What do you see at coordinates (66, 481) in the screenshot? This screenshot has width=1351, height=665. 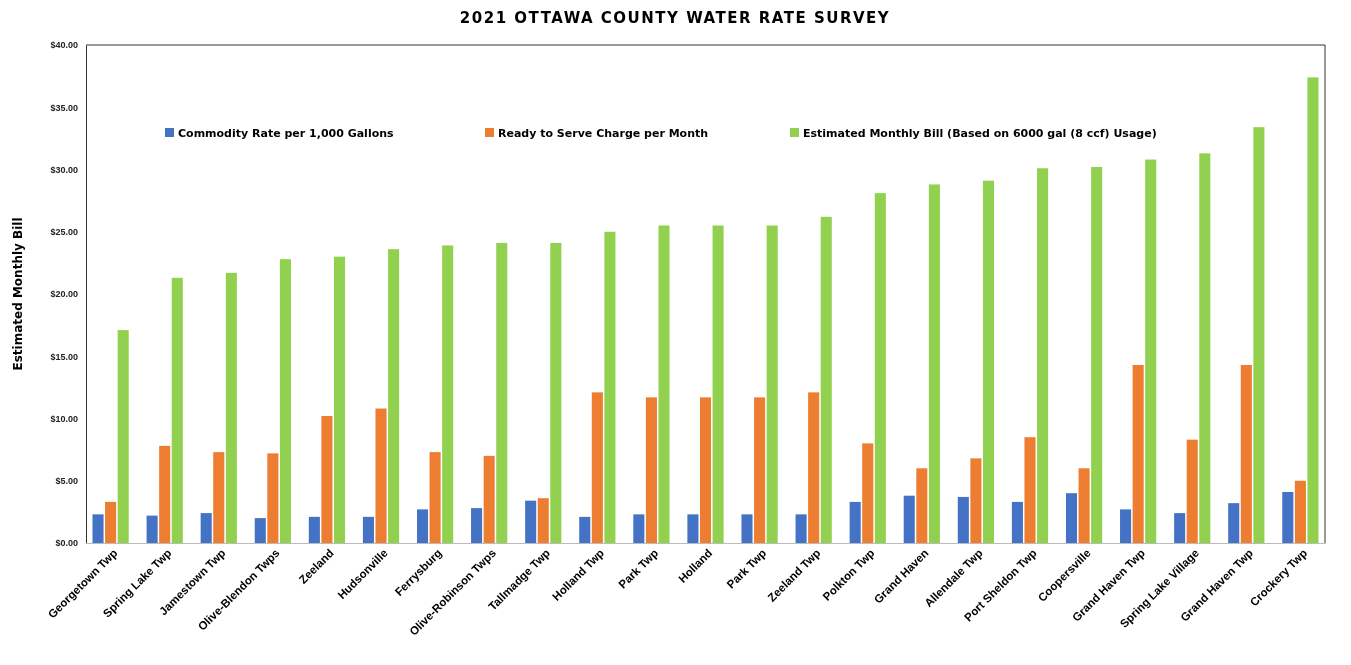 I see `y-tick-label: $5.00` at bounding box center [66, 481].